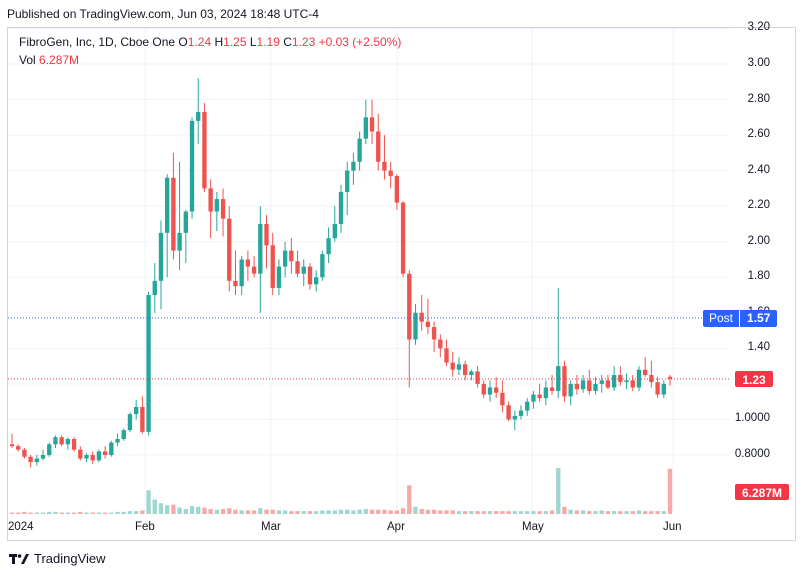 Image resolution: width=804 pixels, height=578 pixels. What do you see at coordinates (752, 418) in the screenshot?
I see `price-tick: 1.0000` at bounding box center [752, 418].